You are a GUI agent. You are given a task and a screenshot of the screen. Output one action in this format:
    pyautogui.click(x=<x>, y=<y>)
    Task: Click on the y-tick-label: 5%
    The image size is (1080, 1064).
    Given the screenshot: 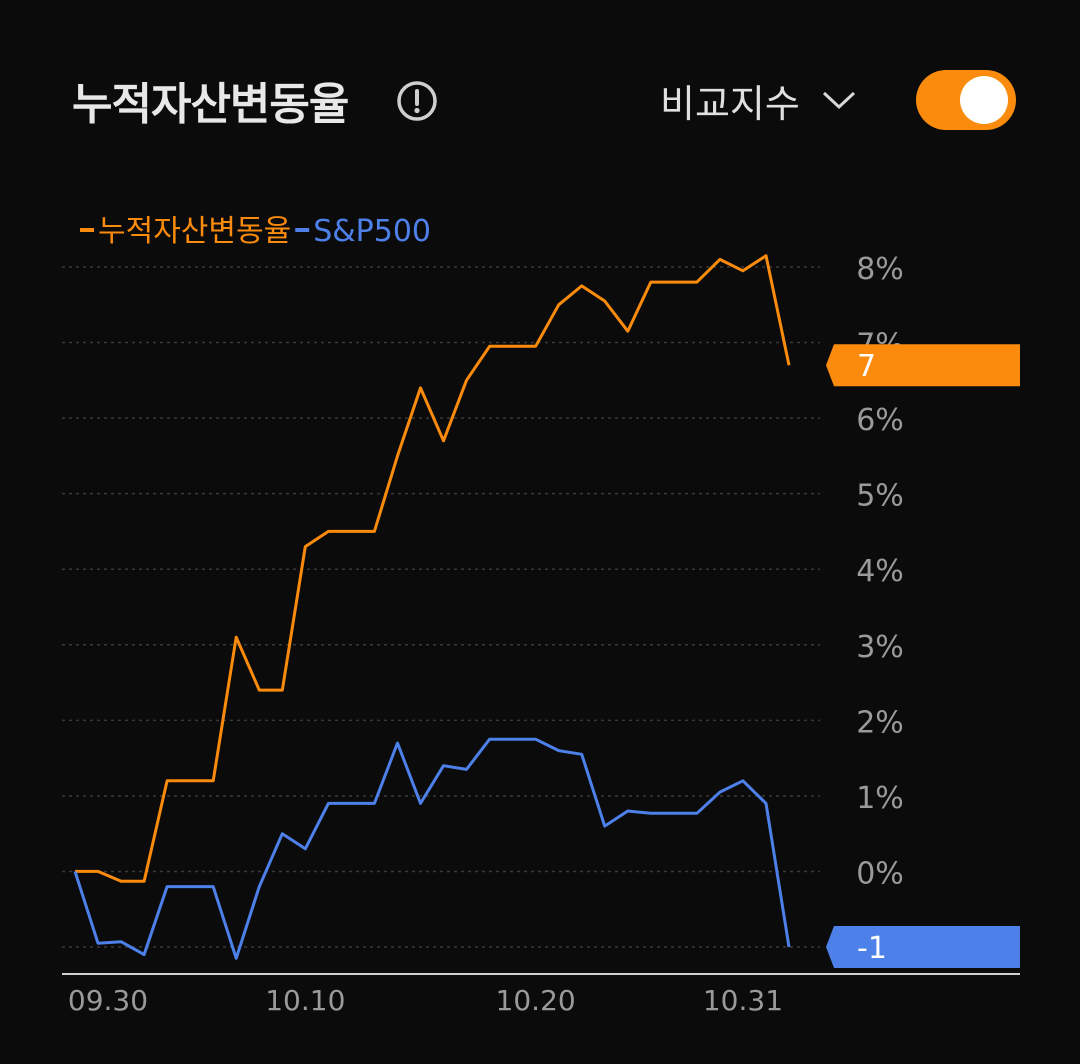 What is the action you would take?
    pyautogui.click(x=880, y=496)
    